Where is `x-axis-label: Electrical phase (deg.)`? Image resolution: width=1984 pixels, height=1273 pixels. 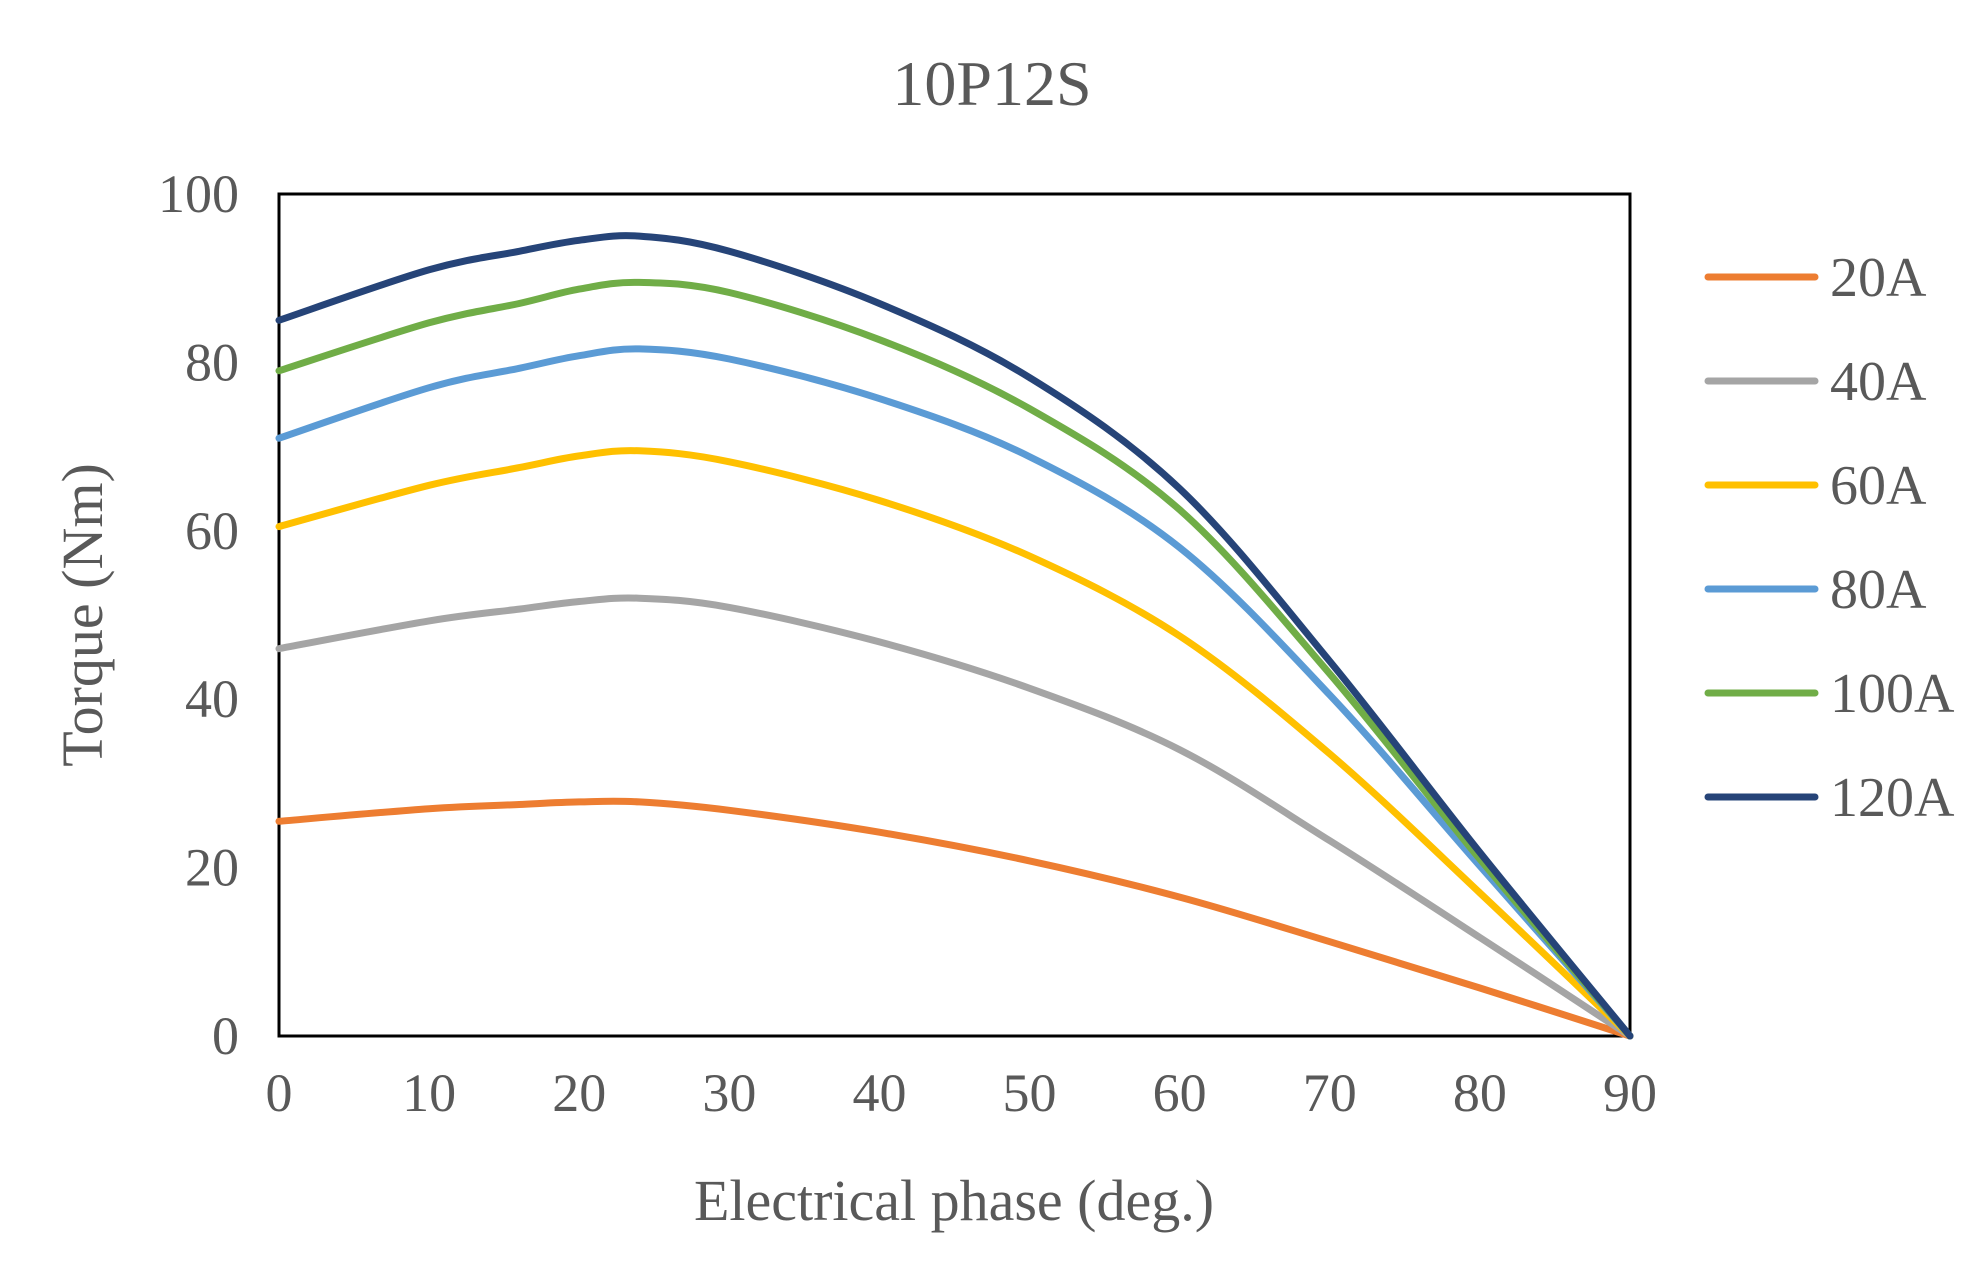
x-axis-label: Electrical phase (deg.) is located at coordinates (954, 1200).